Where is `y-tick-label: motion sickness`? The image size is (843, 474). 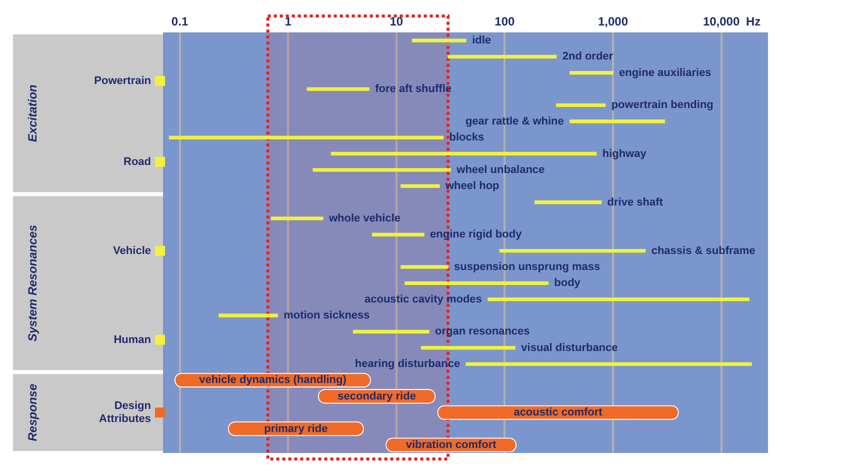
y-tick-label: motion sickness is located at coordinates (327, 316).